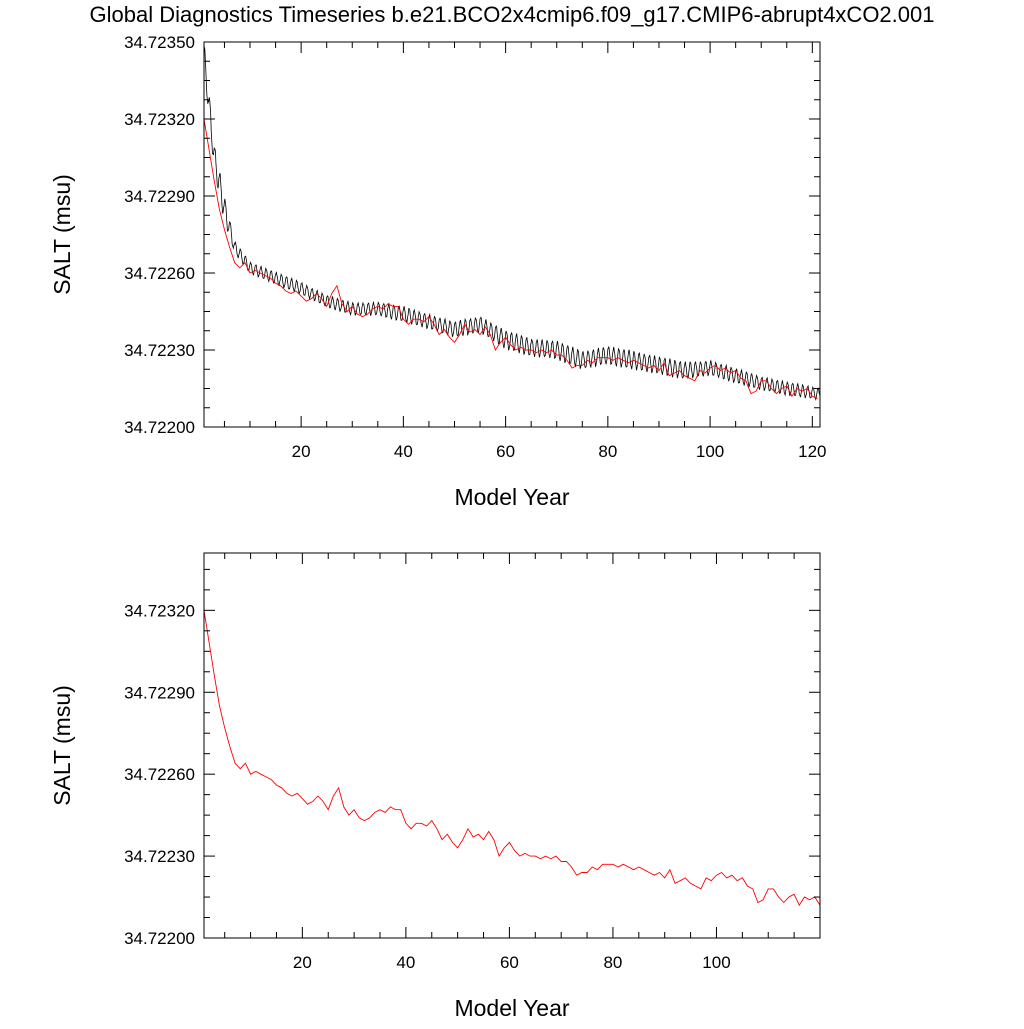 The height and width of the screenshot is (1029, 1024). I want to click on y-tick-label: 34.72350, so click(159, 42).